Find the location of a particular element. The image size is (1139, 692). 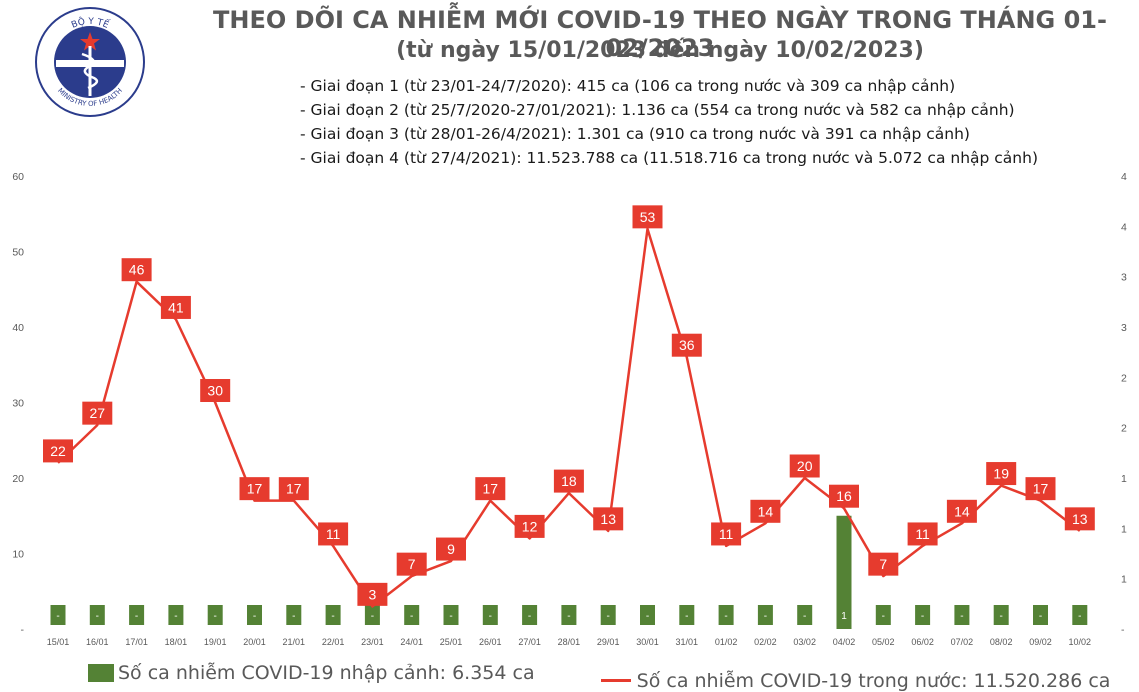

y-left-tick-label: 20 is located at coordinates (18, 479).